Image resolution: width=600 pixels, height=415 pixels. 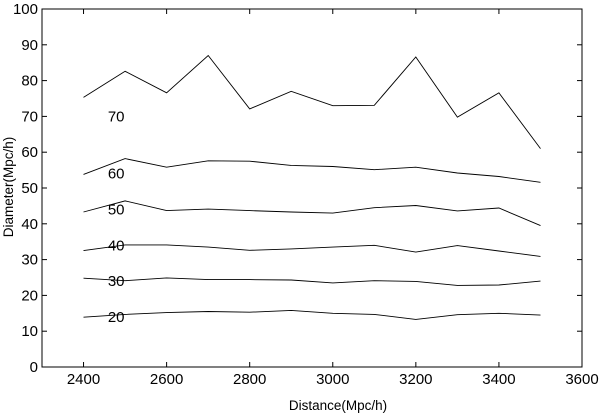 I want to click on y-tick-label: 0, so click(x=34, y=367).